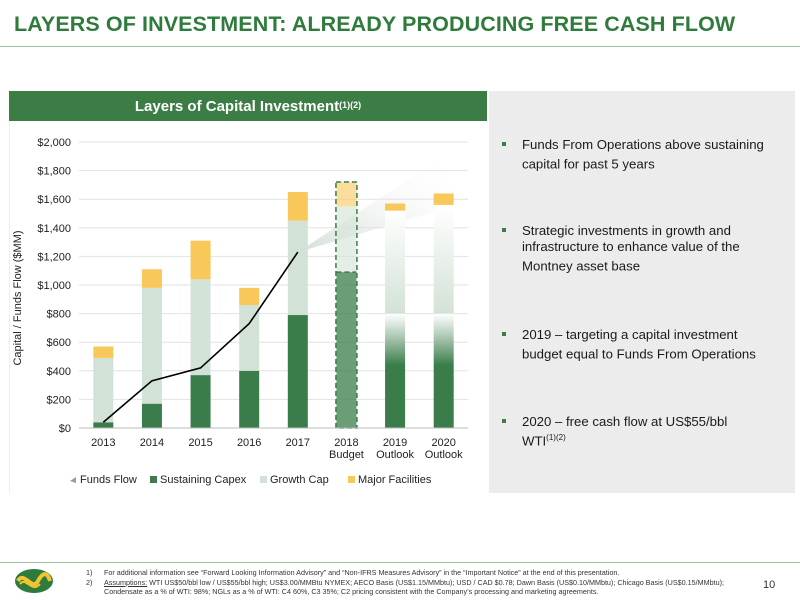 The image size is (800, 600). What do you see at coordinates (346, 443) in the screenshot?
I see `x-tick-label: 2018` at bounding box center [346, 443].